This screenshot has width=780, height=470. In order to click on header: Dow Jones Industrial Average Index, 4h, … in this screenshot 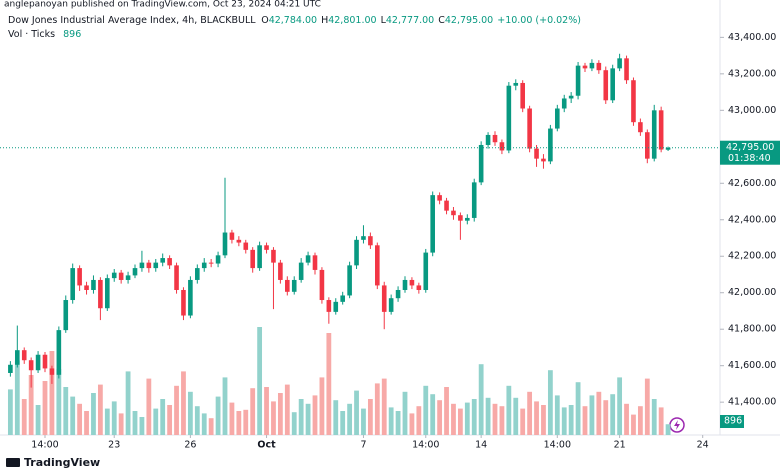, I will do `click(294, 20)`.